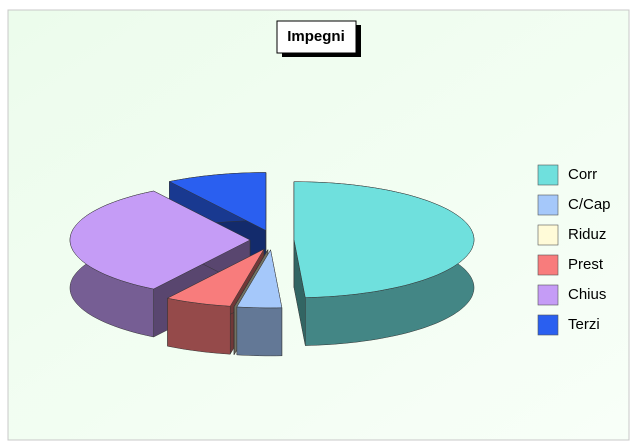 The height and width of the screenshot is (441, 630). I want to click on legend-label: Corr, so click(582, 174).